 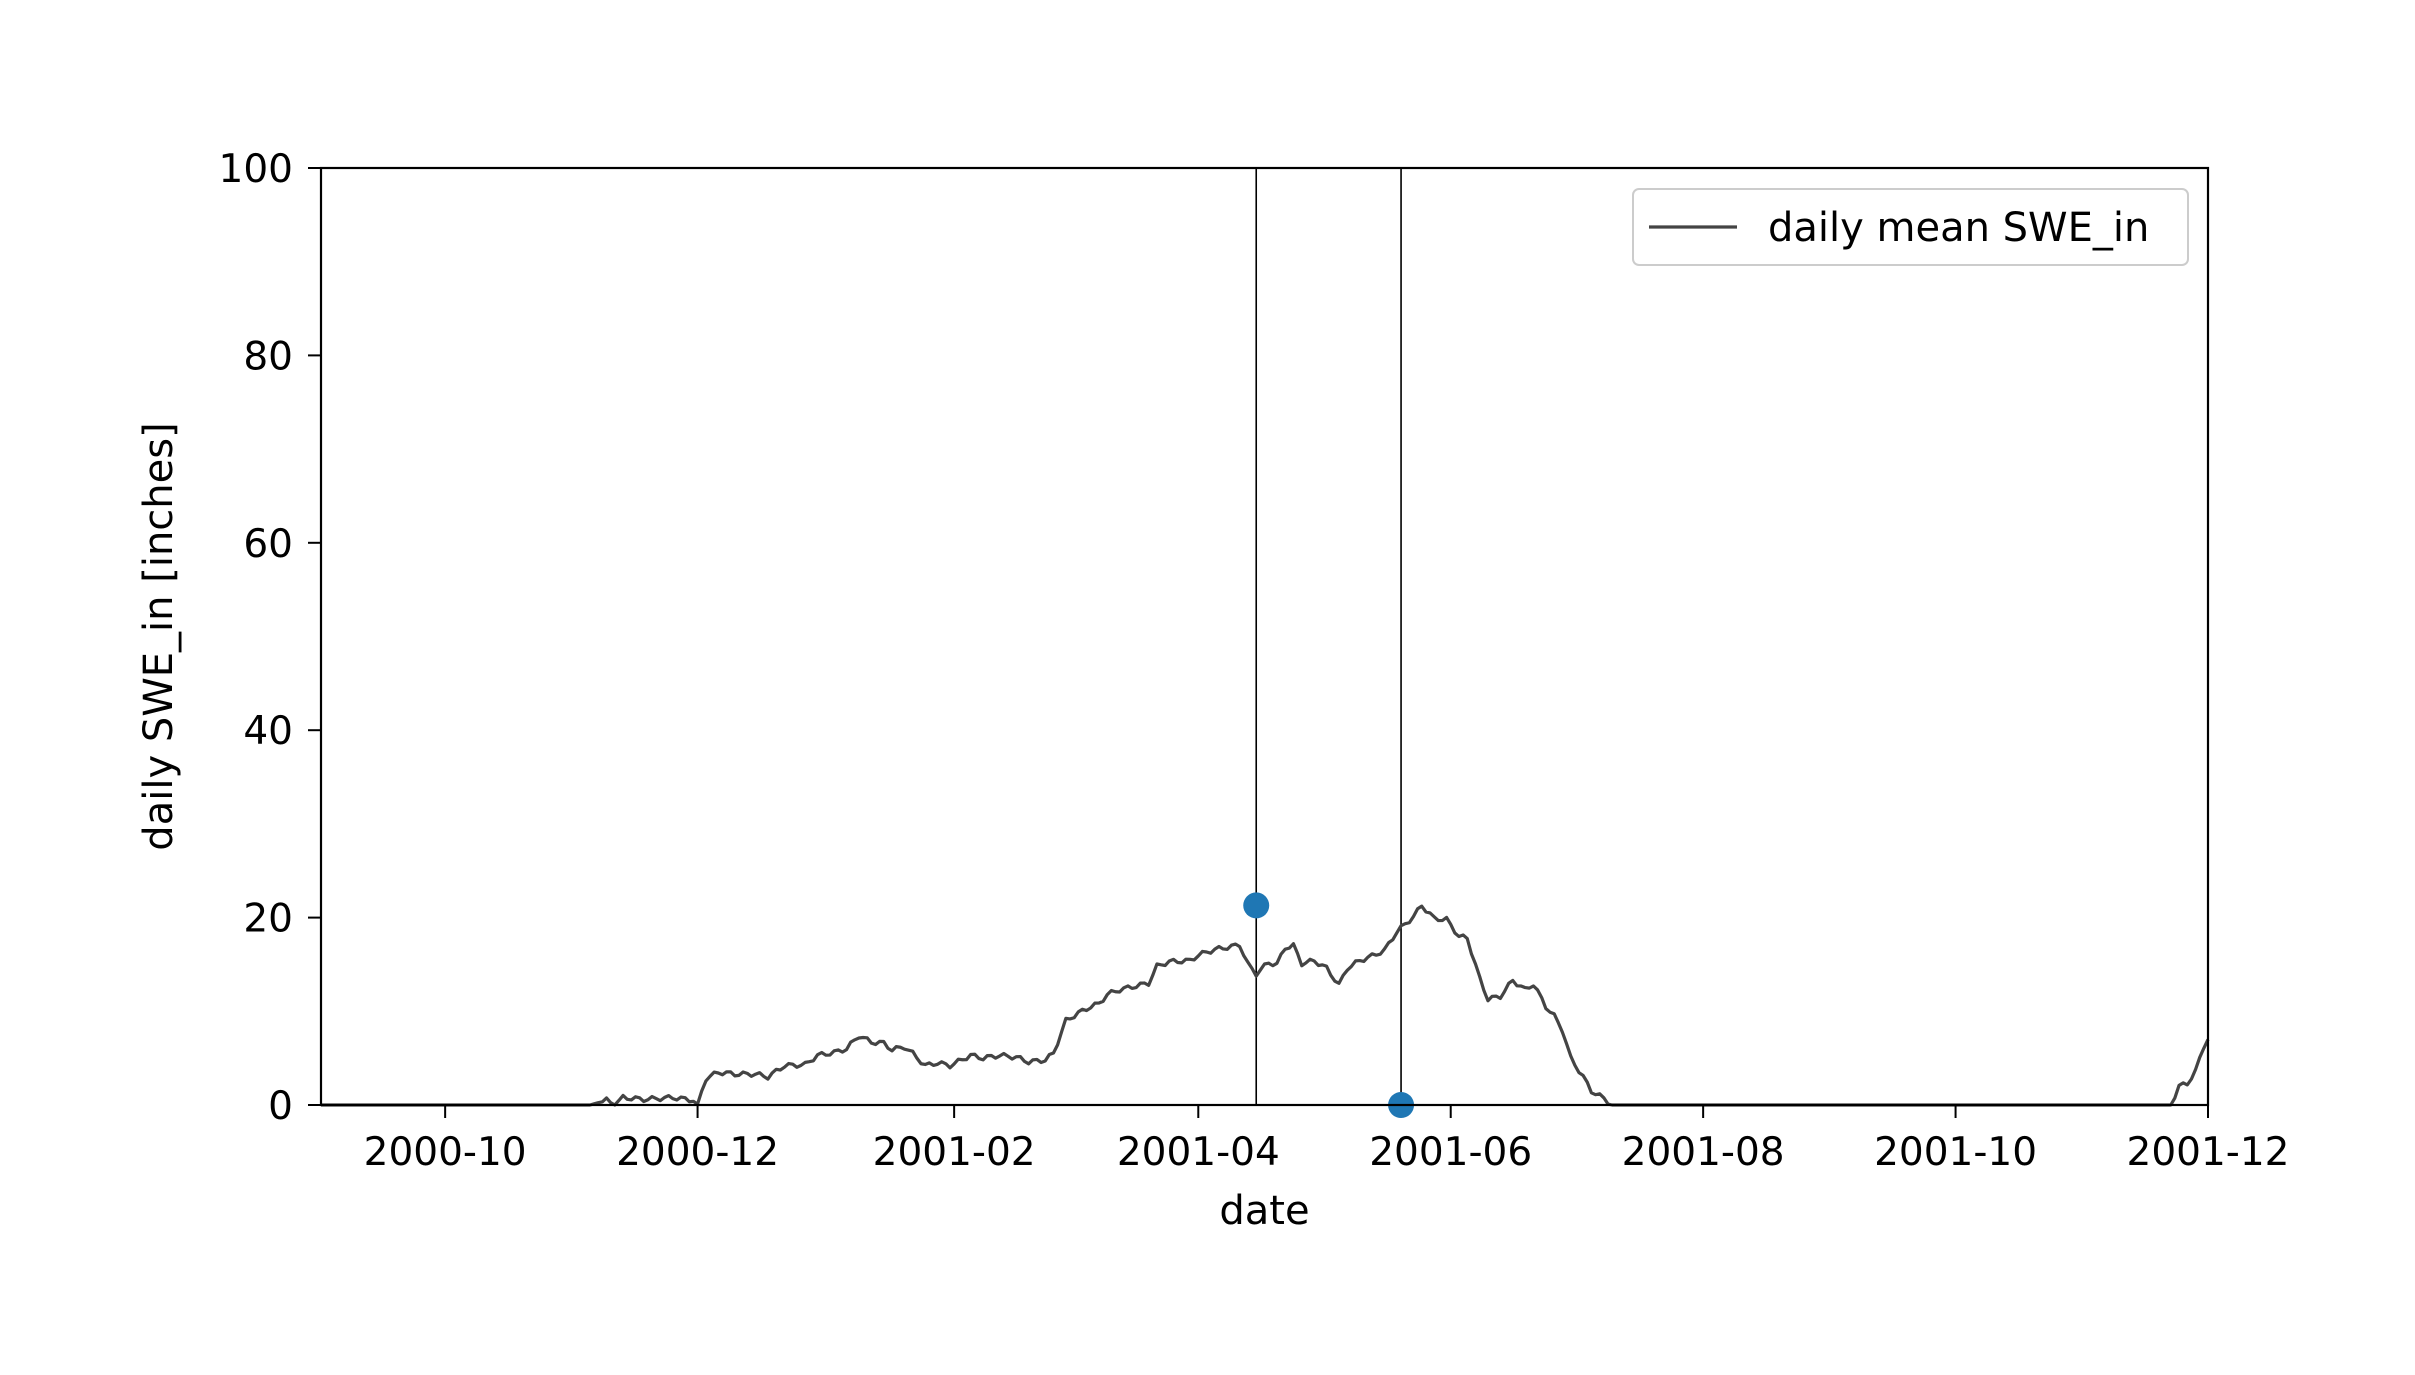 I want to click on legend-box, so click(x=1910, y=227).